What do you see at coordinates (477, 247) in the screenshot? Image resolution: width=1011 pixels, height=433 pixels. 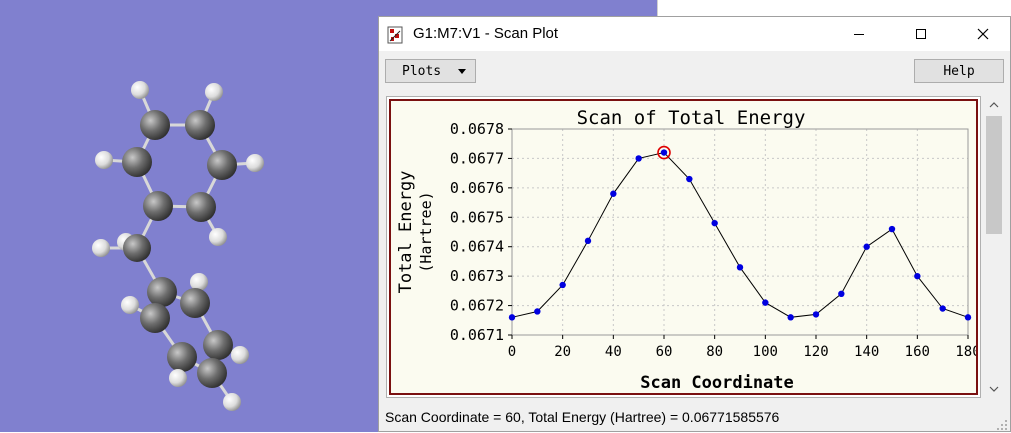 I see `y-tick-label: 0.0674` at bounding box center [477, 247].